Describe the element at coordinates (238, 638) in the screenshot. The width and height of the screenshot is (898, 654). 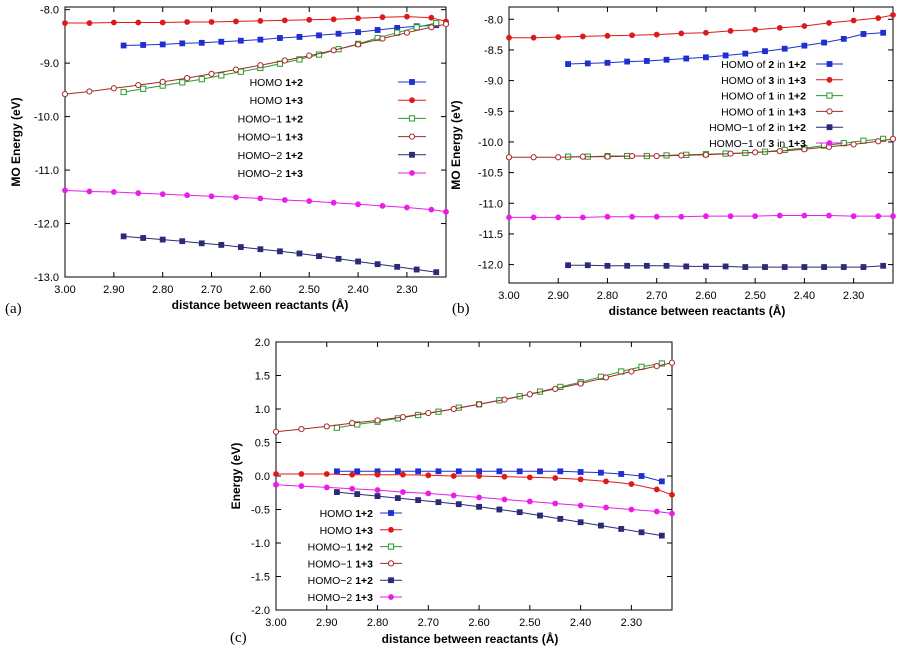
I see `panel-label: (c)` at that location.